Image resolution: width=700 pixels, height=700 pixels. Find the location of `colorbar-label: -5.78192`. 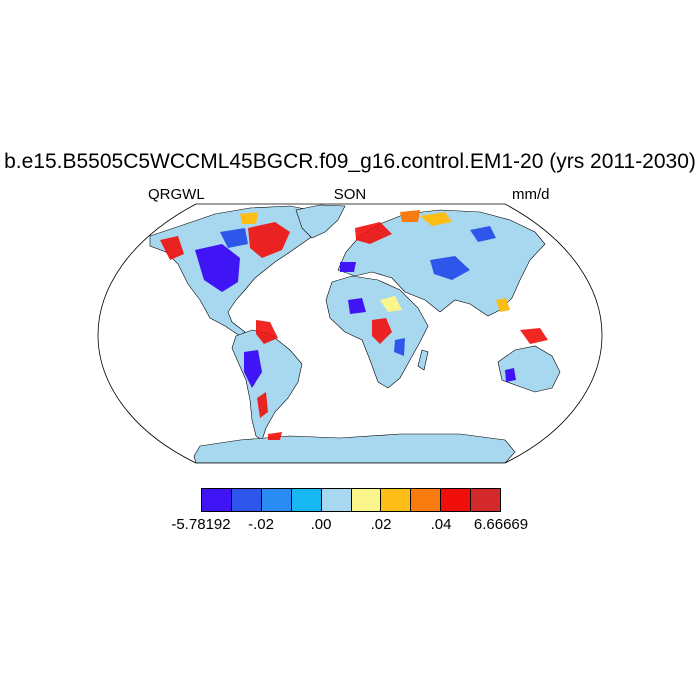

colorbar-label: -5.78192 is located at coordinates (201, 524).